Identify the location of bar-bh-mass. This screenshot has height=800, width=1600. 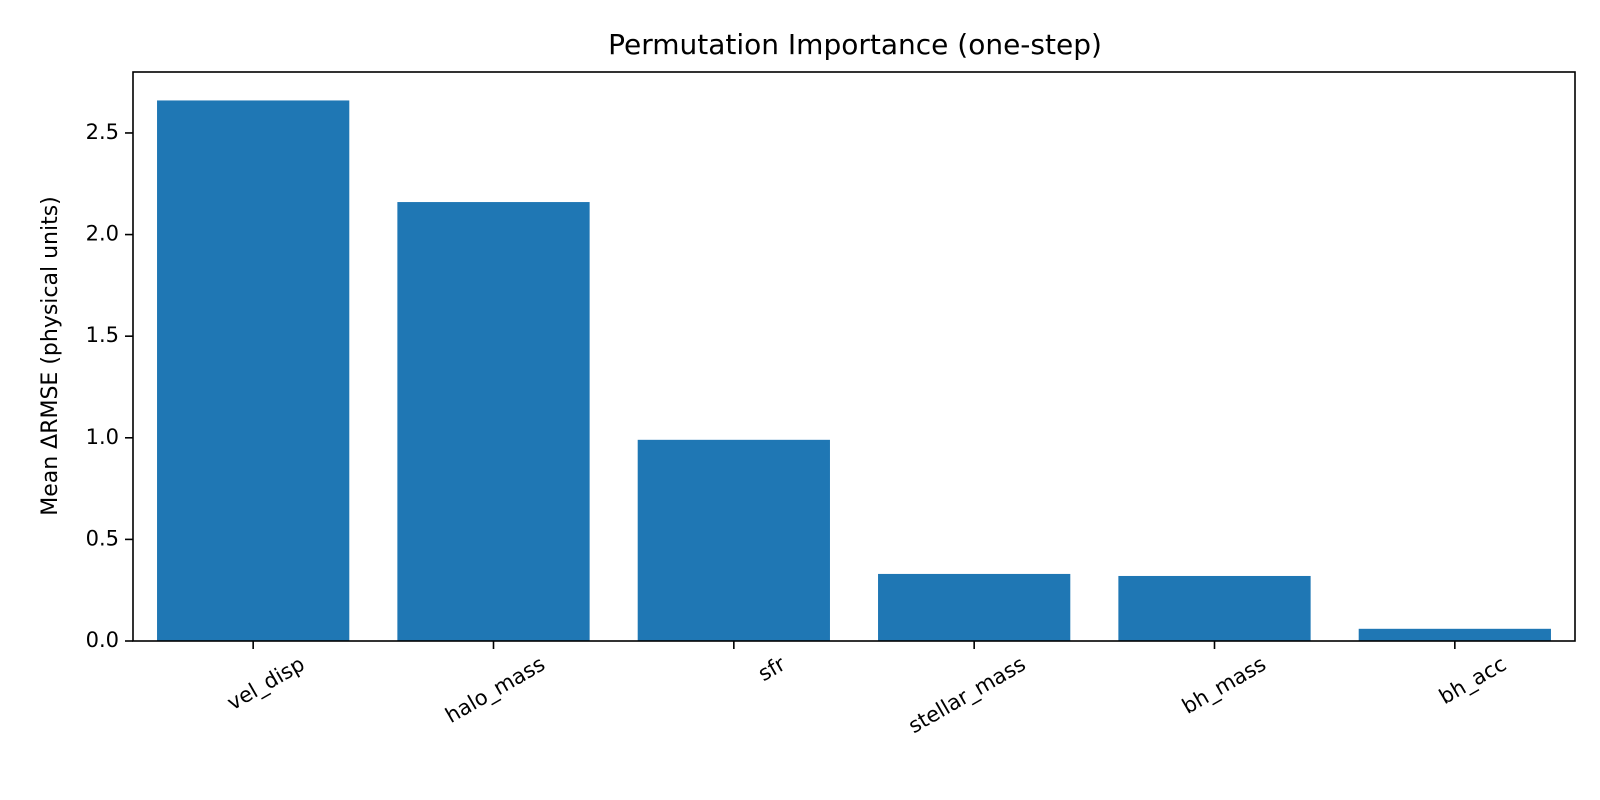
(1214, 608).